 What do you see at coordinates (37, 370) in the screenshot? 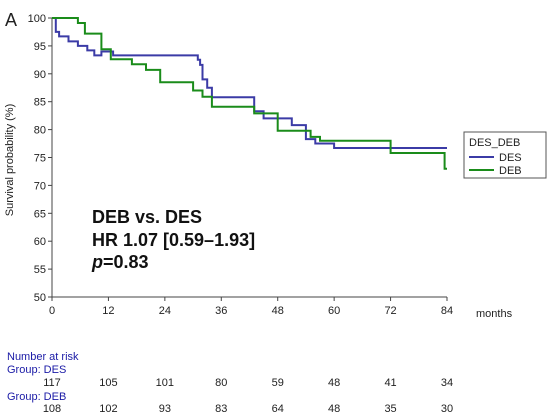
I see `risk-group-label-des: Group: DES` at bounding box center [37, 370].